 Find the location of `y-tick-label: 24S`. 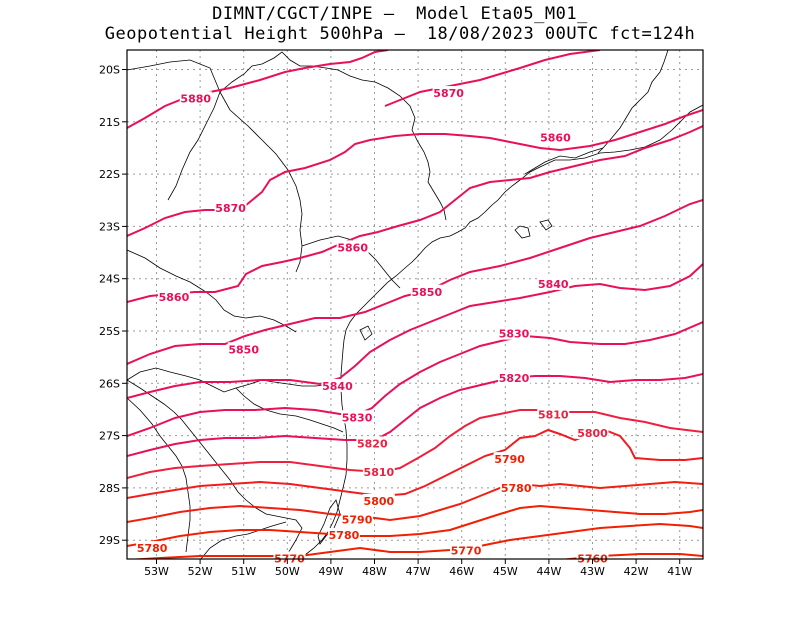

y-tick-label: 24S is located at coordinates (109, 279).